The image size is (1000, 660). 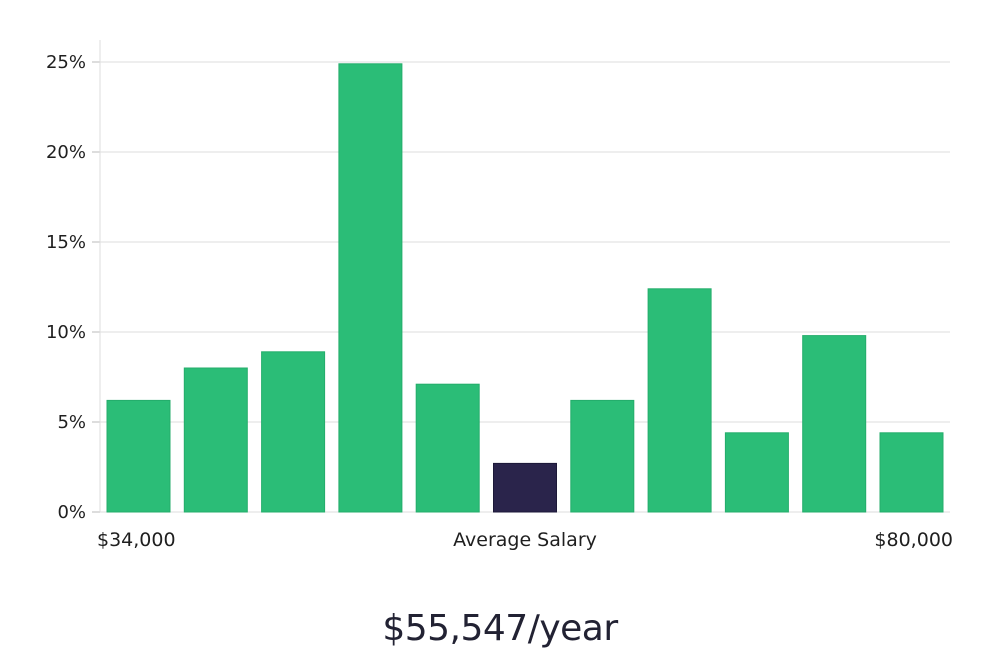 I want to click on y-axis-ticks: 0% 5% 10% 15% 20% 25%, so click(x=73, y=287).